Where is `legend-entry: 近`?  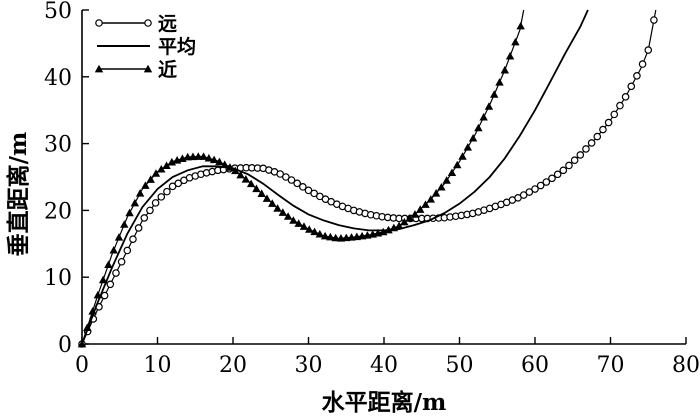
legend-entry: 近 is located at coordinates (135, 70).